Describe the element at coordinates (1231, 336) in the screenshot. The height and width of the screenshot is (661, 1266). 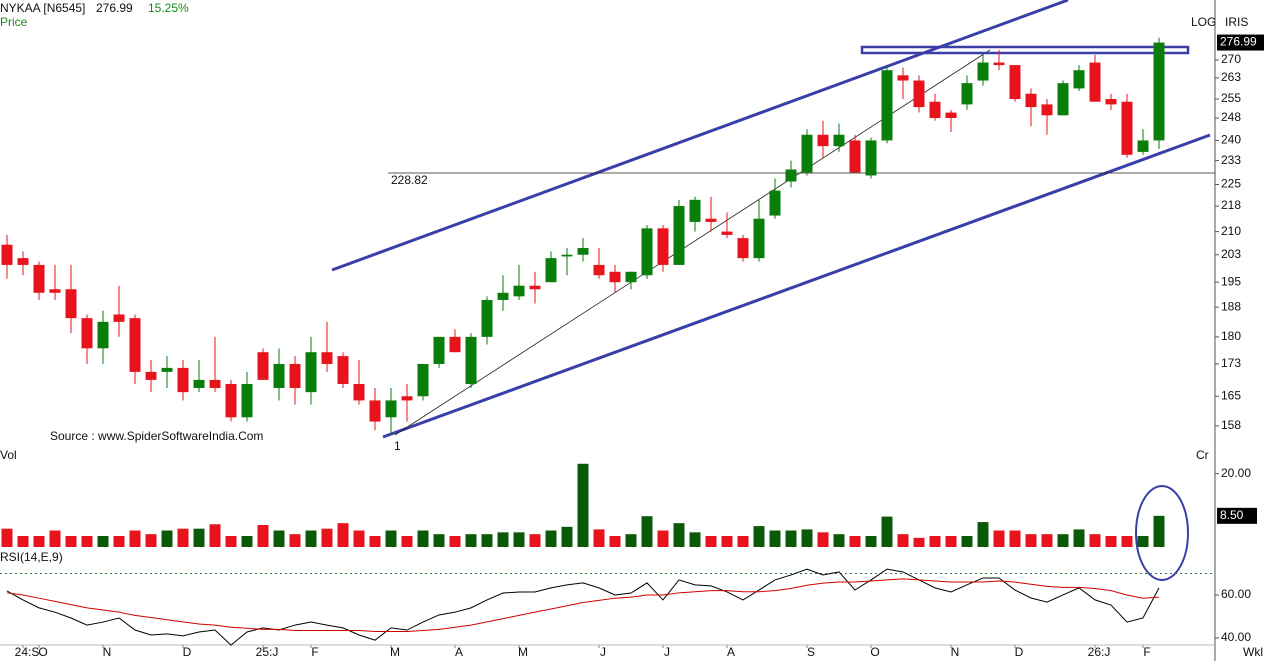
I see `y-tick-label: 180` at that location.